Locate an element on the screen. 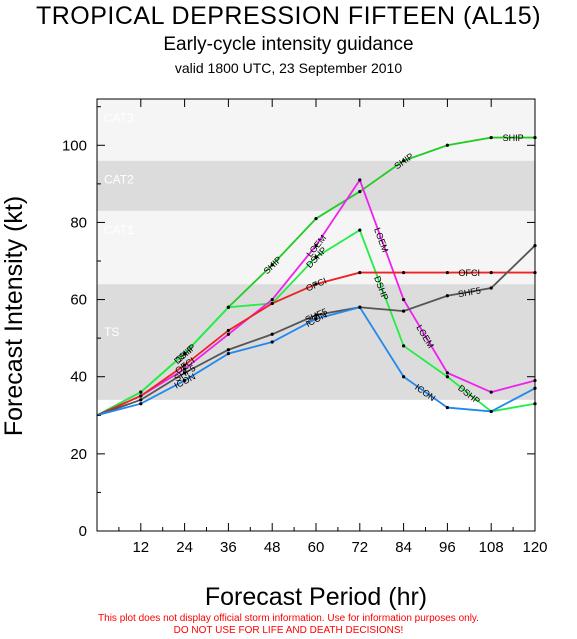 This screenshot has height=639, width=577. series-label-text-ship-3: SHIP is located at coordinates (513, 138).